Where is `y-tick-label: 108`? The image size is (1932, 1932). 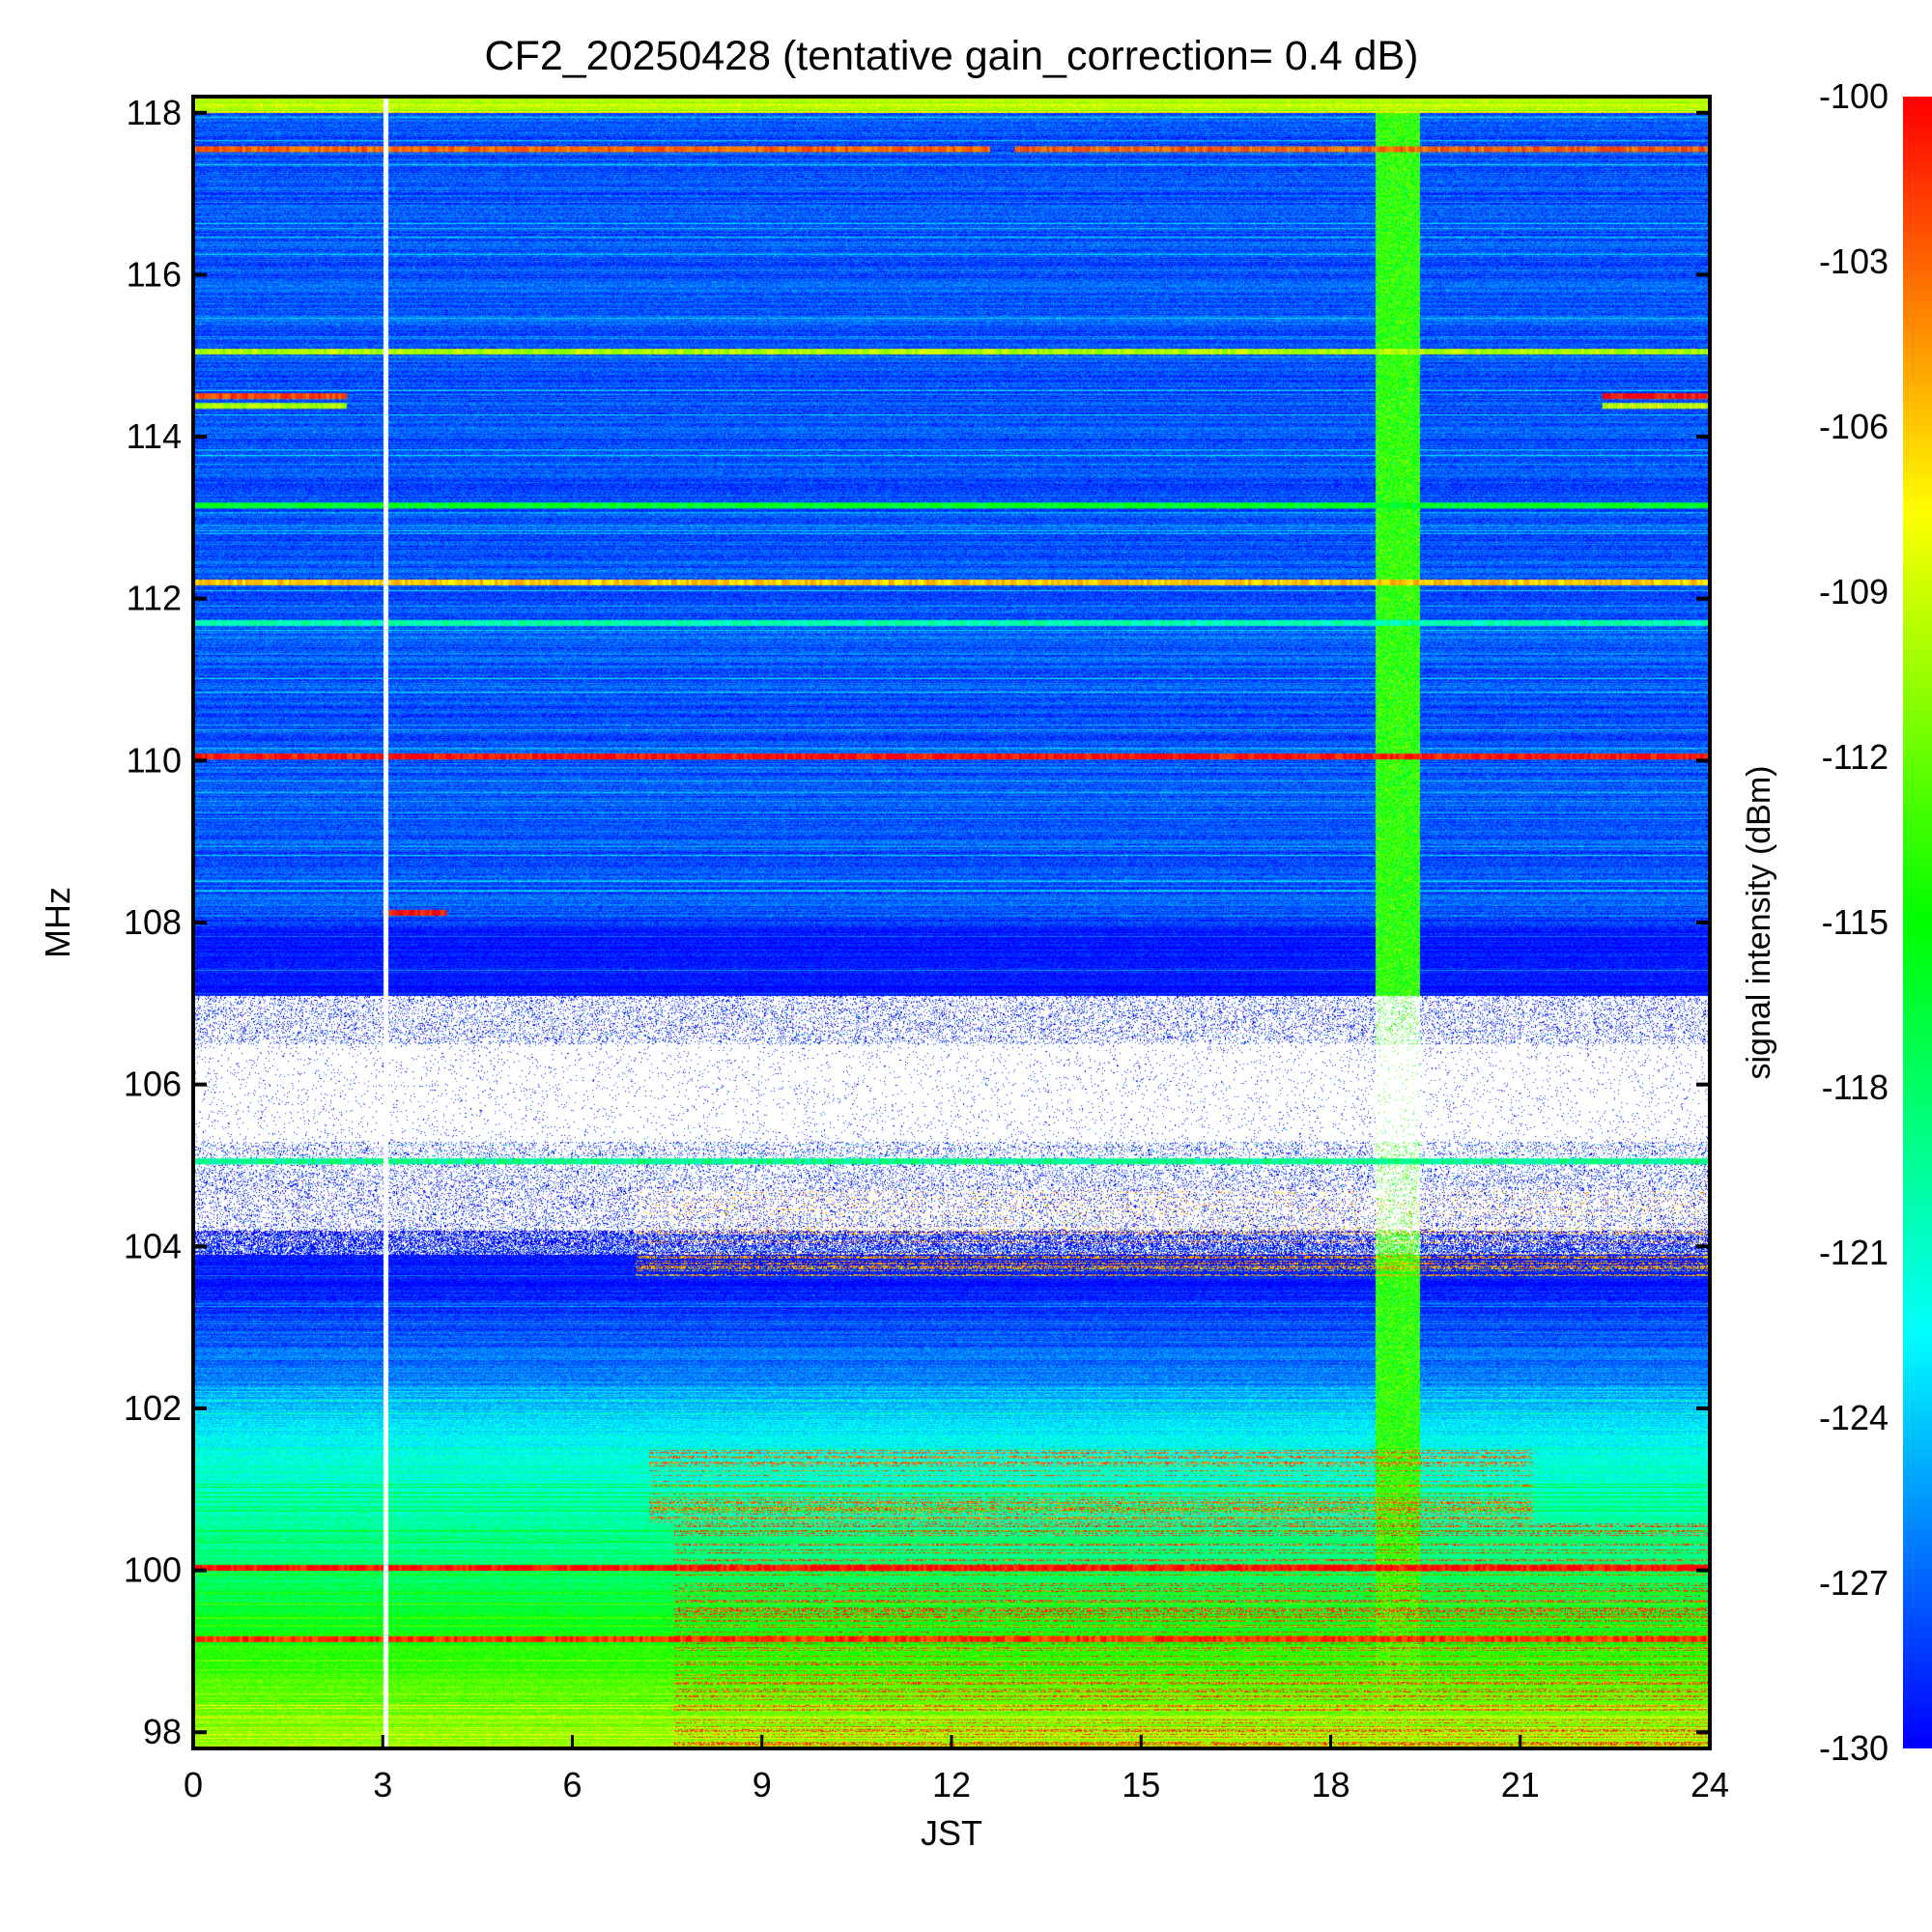 y-tick-label: 108 is located at coordinates (153, 922).